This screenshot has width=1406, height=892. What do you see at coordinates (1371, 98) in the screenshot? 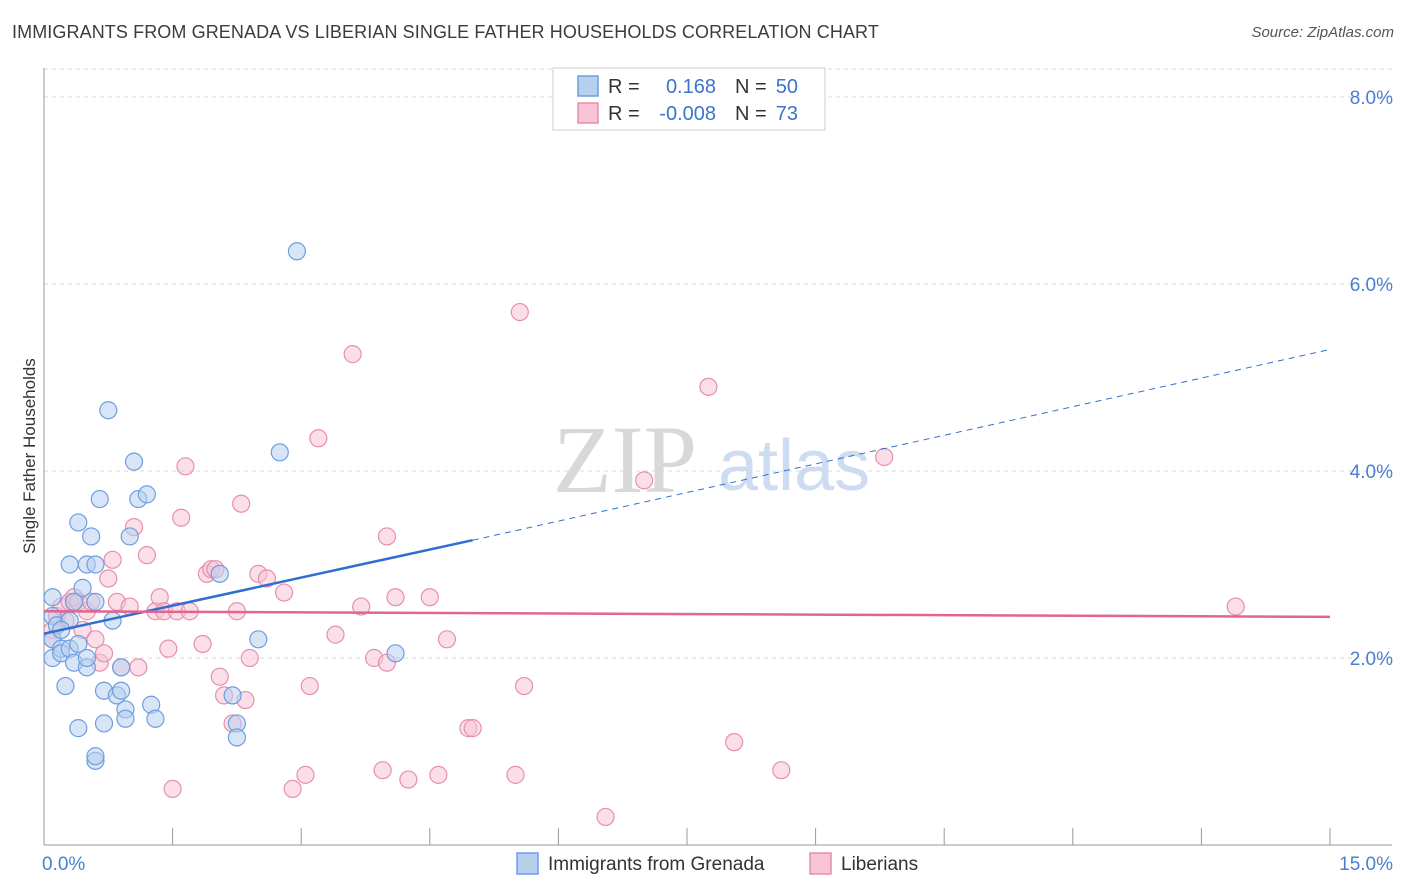
I see `y-tick-label-8: 8.0%` at bounding box center [1371, 98].